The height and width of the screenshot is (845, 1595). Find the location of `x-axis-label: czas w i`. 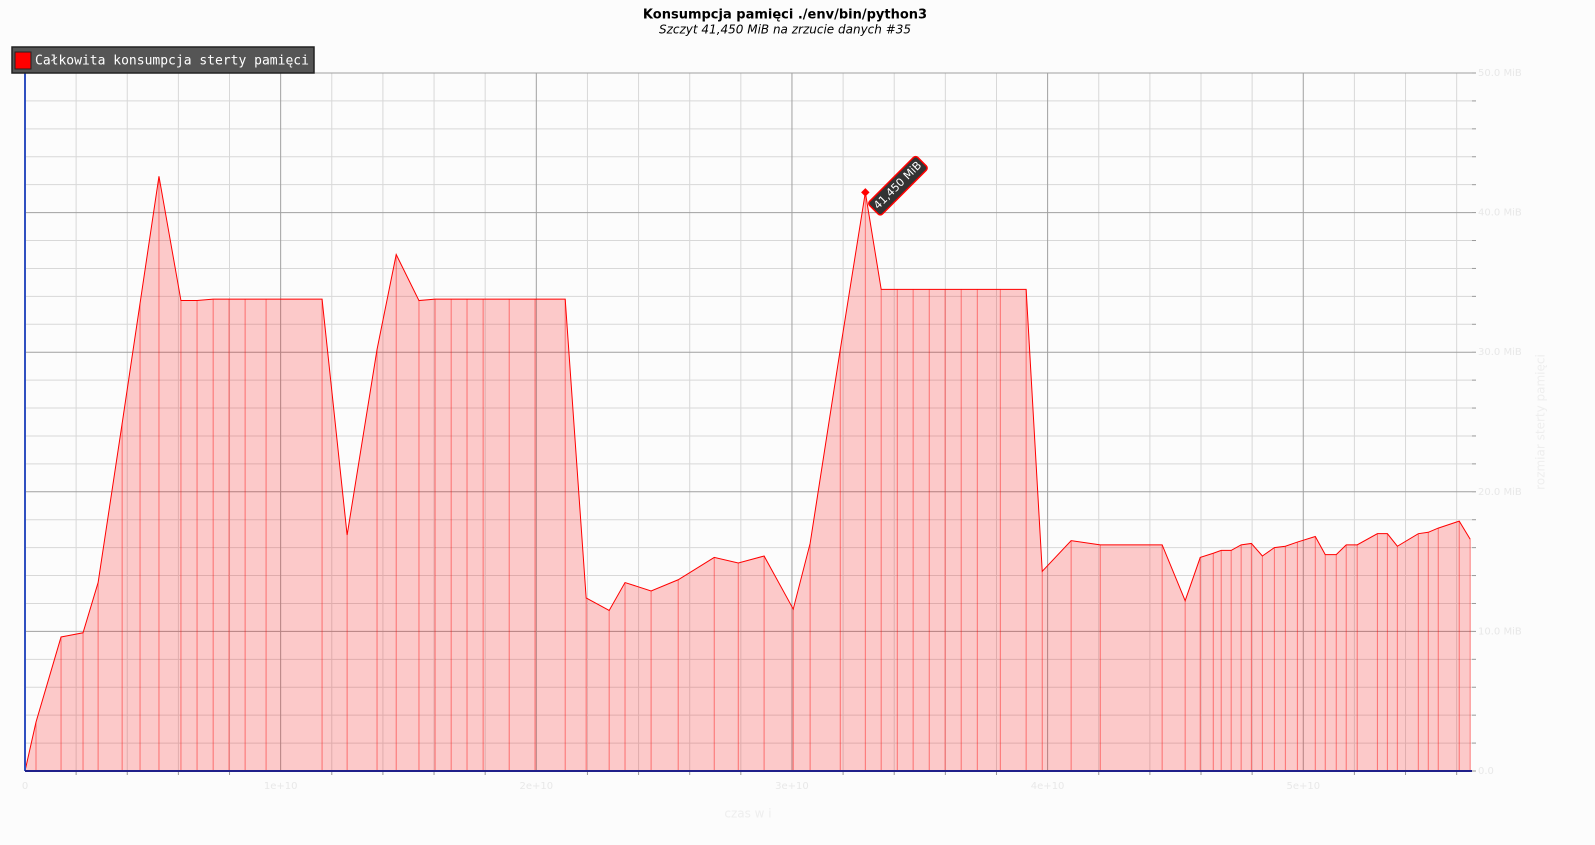

x-axis-label: czas w i is located at coordinates (747, 814).